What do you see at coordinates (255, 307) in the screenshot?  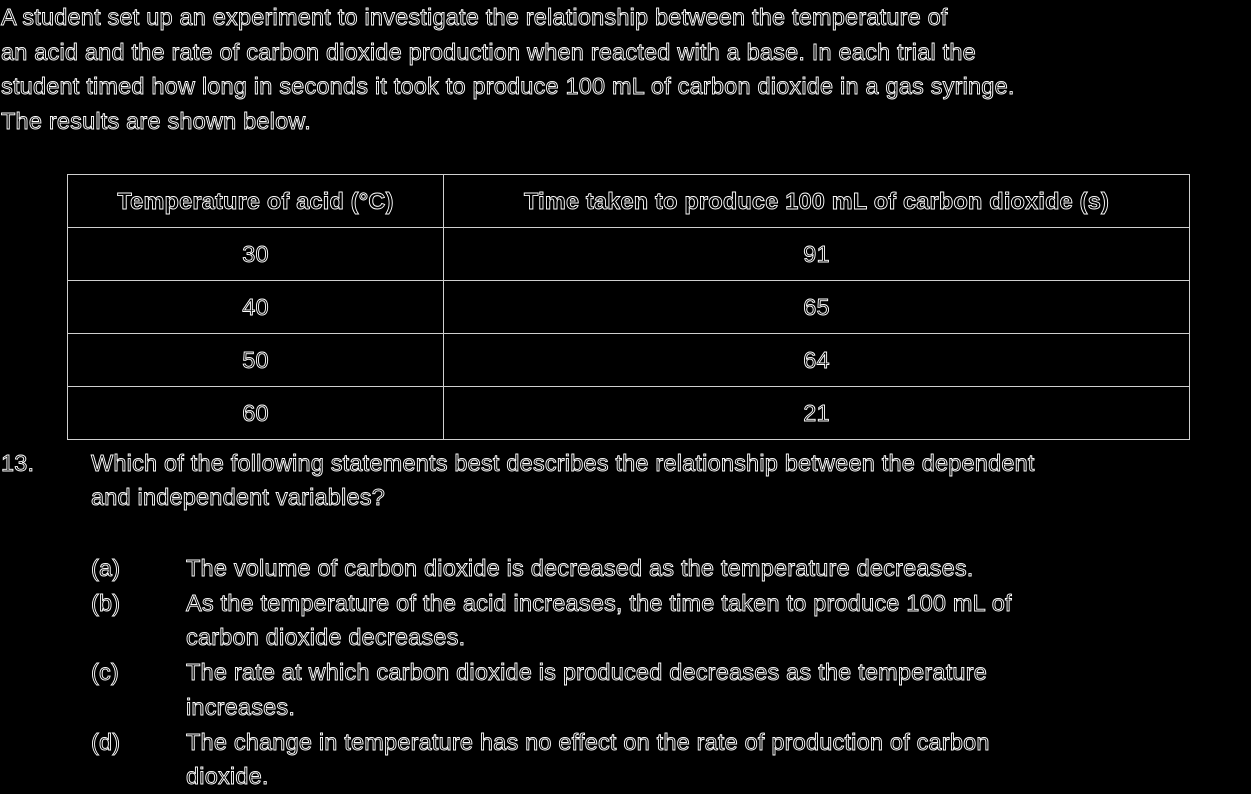 I see `cell-temperature: 40` at bounding box center [255, 307].